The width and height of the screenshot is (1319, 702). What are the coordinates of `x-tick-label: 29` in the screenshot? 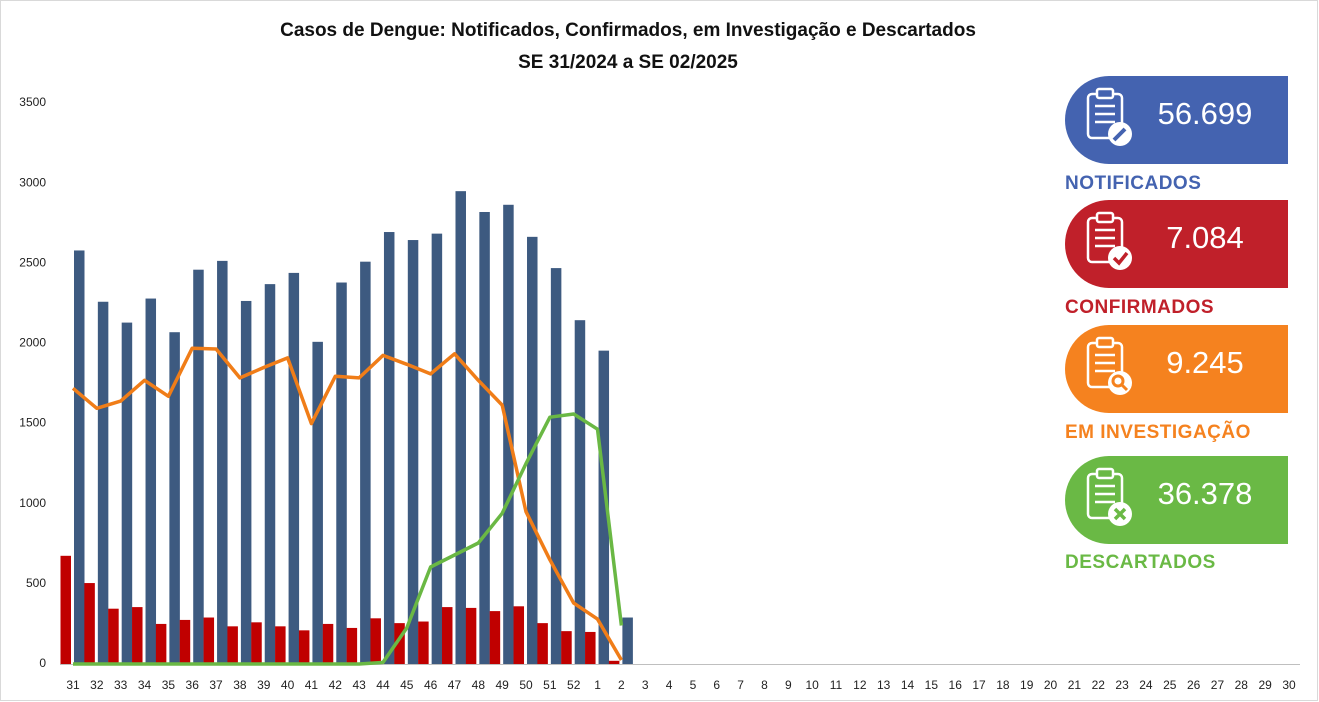 It's located at (1265, 685).